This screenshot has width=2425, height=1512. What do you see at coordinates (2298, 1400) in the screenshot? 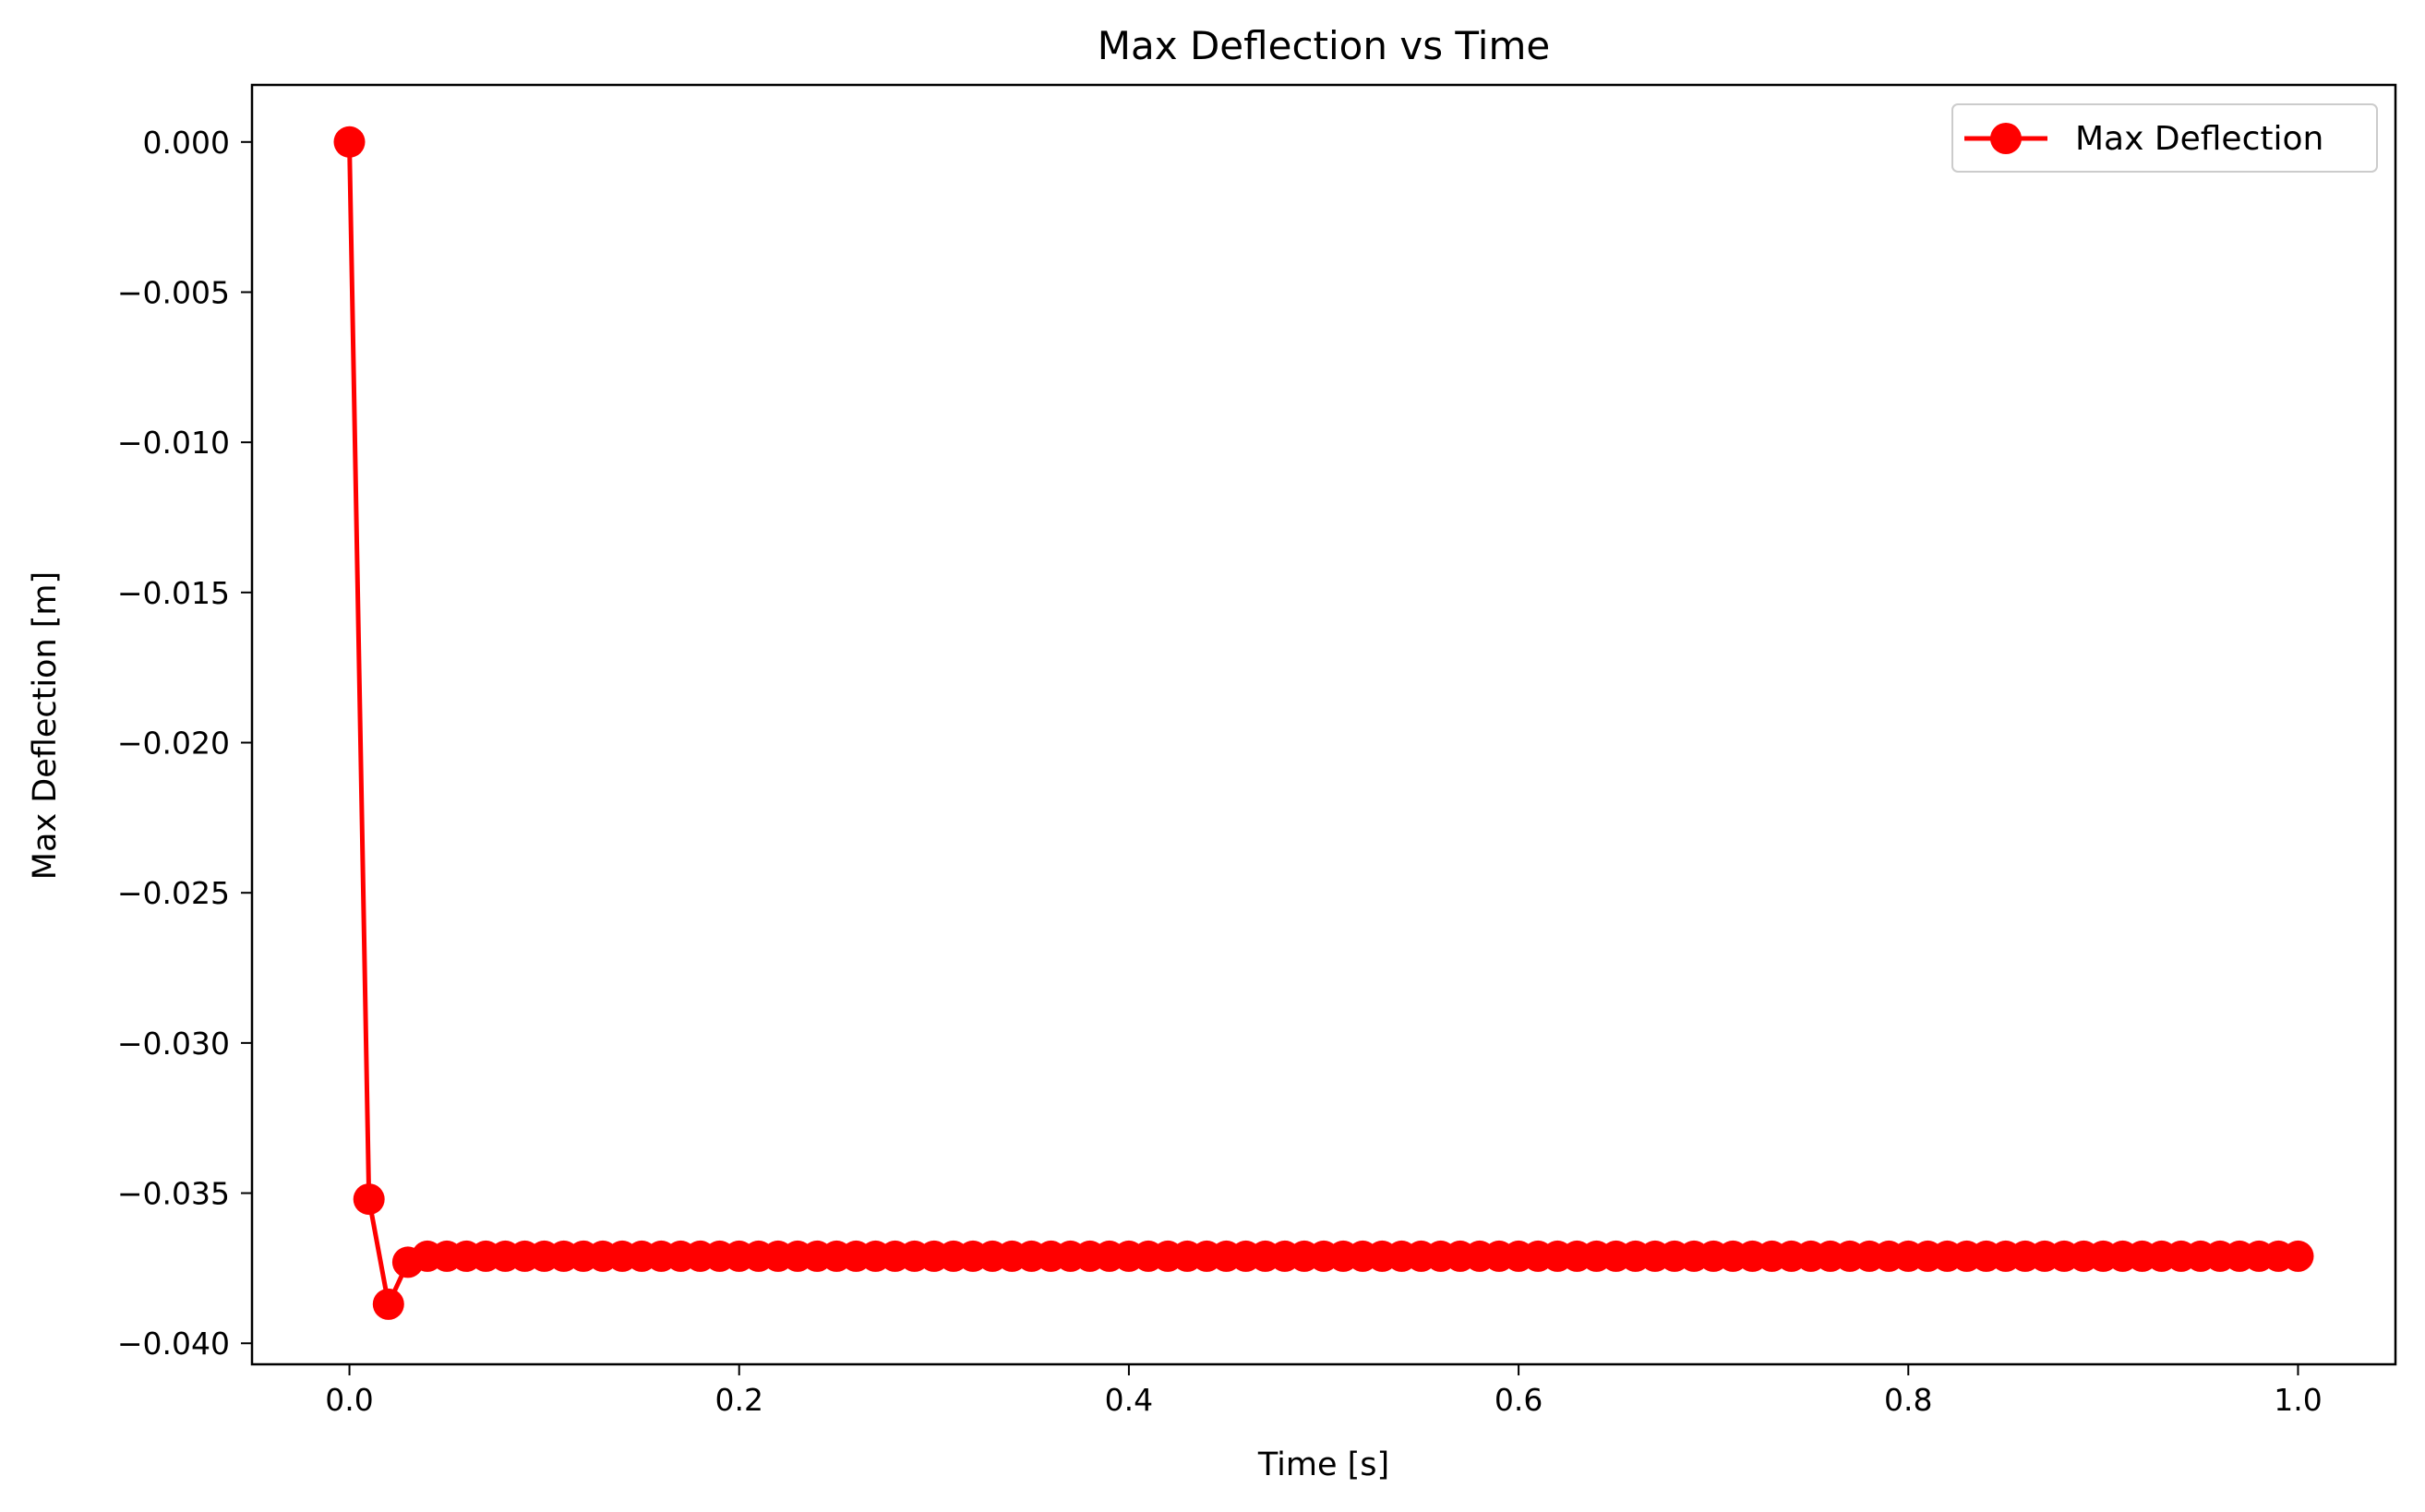
I see `x-tick-label: 1.0` at bounding box center [2298, 1400].